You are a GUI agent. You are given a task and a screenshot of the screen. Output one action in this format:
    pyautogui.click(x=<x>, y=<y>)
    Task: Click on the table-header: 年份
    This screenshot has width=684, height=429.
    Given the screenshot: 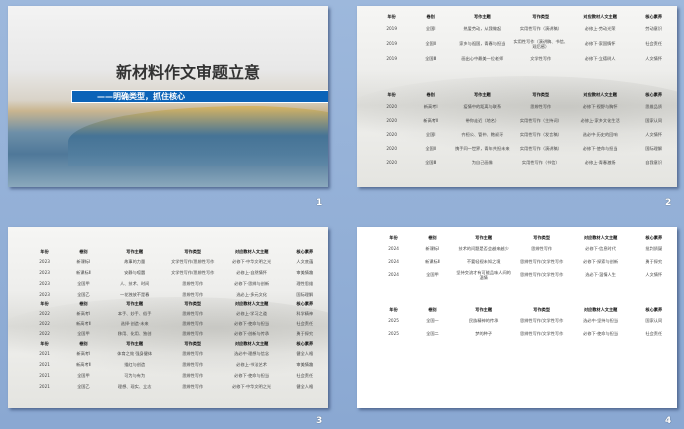 What is the action you would take?
    pyautogui.click(x=391, y=16)
    